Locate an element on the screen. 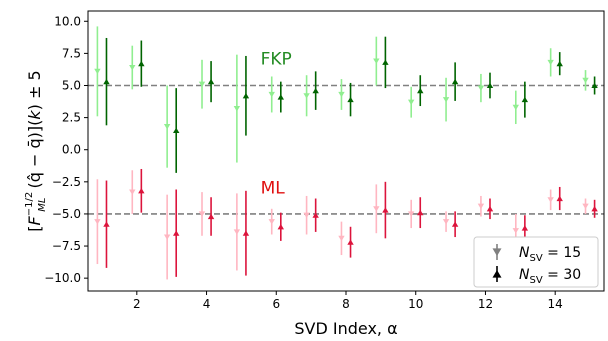 This screenshot has height=341, width=608. x-tick-label-8: 8 is located at coordinates (346, 304).